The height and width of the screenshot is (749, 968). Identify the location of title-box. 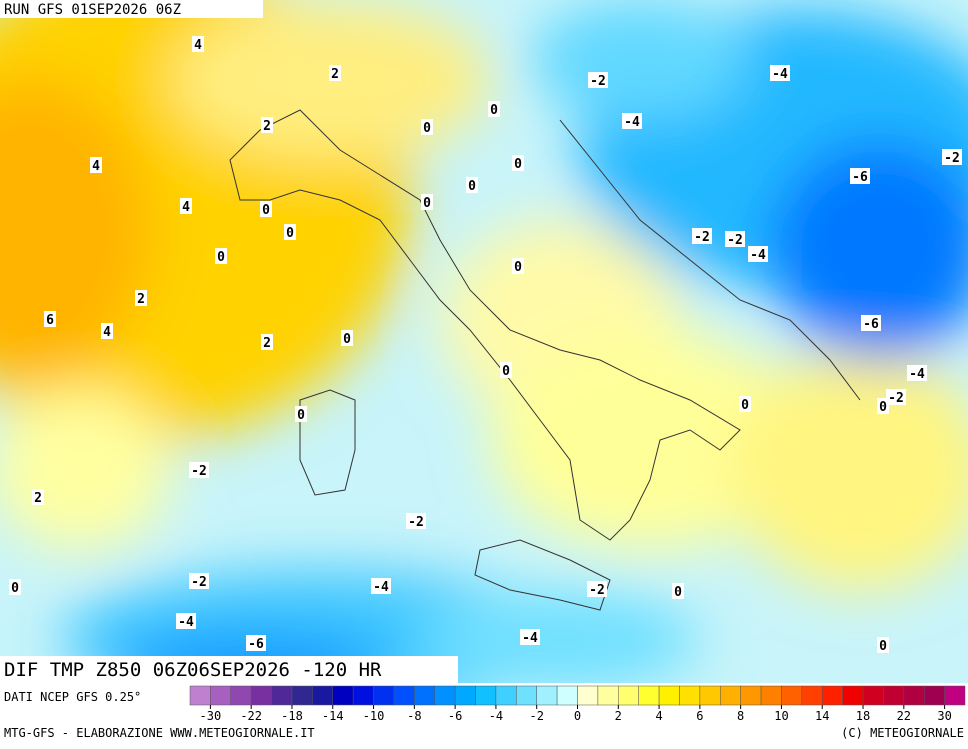
(229, 669).